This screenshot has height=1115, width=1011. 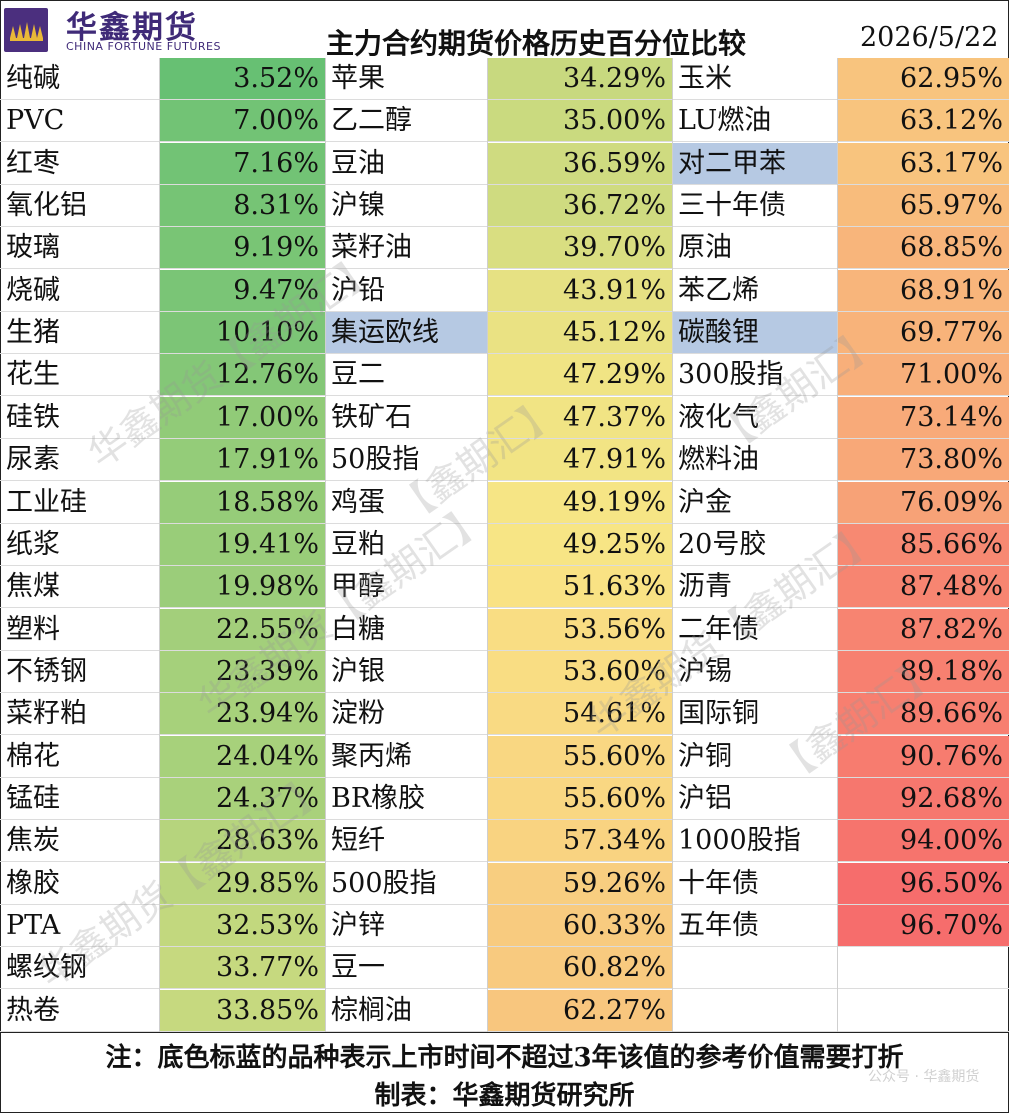 I want to click on commodity-name: 不锈钢, so click(x=79, y=672).